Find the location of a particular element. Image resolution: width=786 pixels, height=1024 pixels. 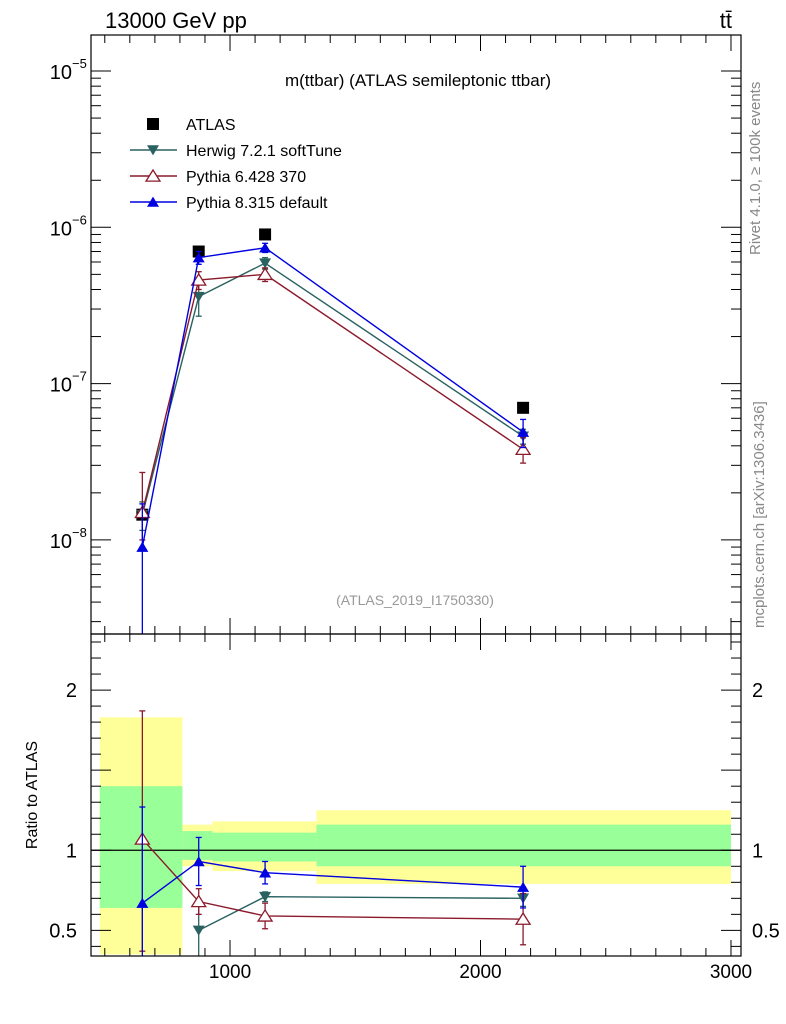

ratio-y-tick-label-right: 0.5 is located at coordinates (766, 931).